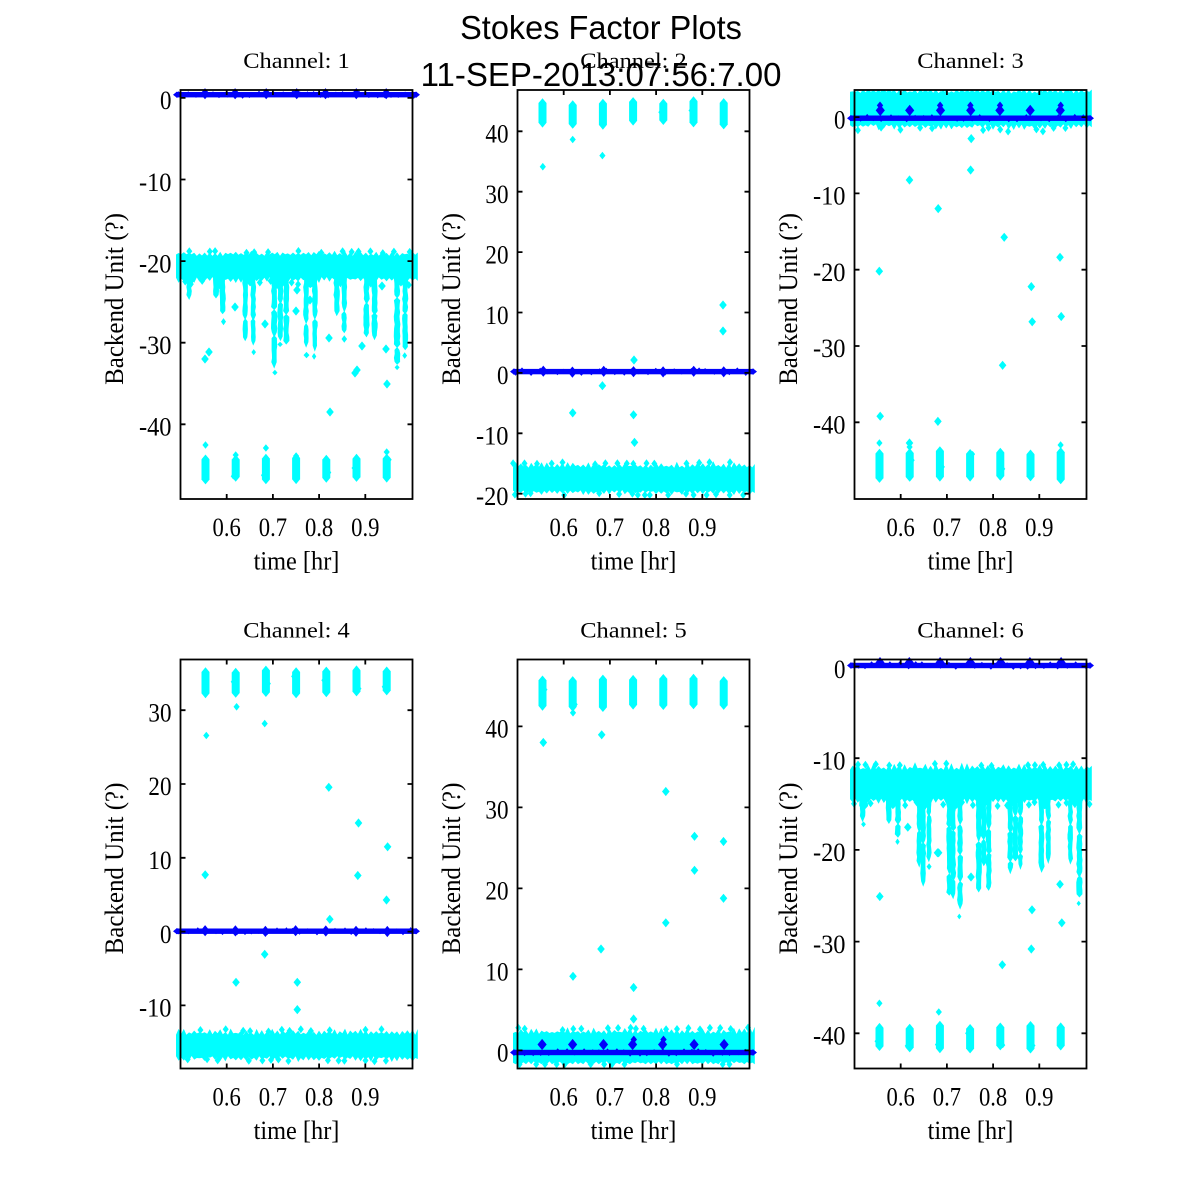 The width and height of the screenshot is (1200, 1200). Describe the element at coordinates (970, 630) in the screenshot. I see `svg-text: Channel: 6` at that location.